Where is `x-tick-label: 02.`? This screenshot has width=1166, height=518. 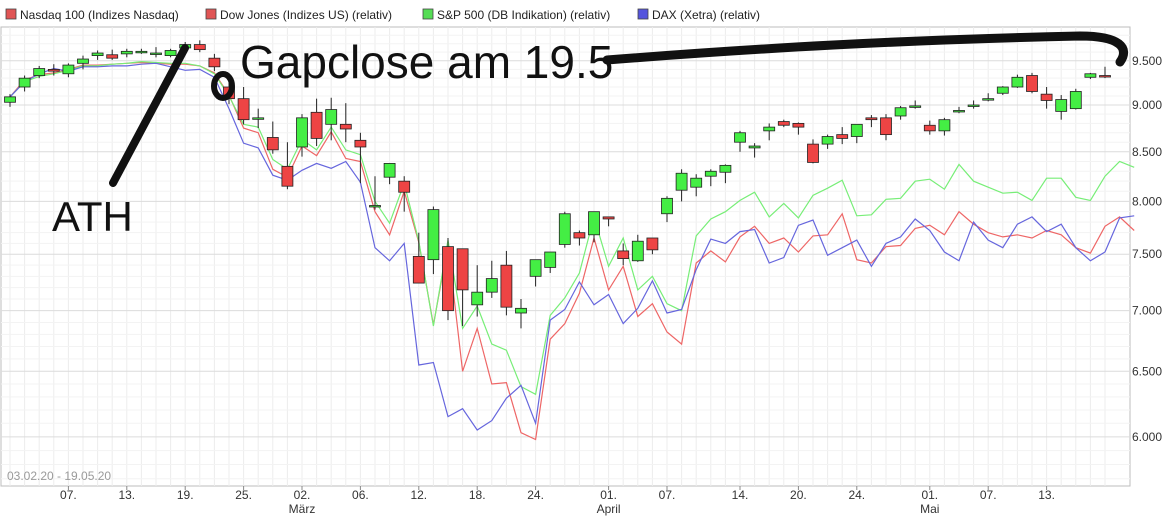
x-tick-label: 02. is located at coordinates (302, 495).